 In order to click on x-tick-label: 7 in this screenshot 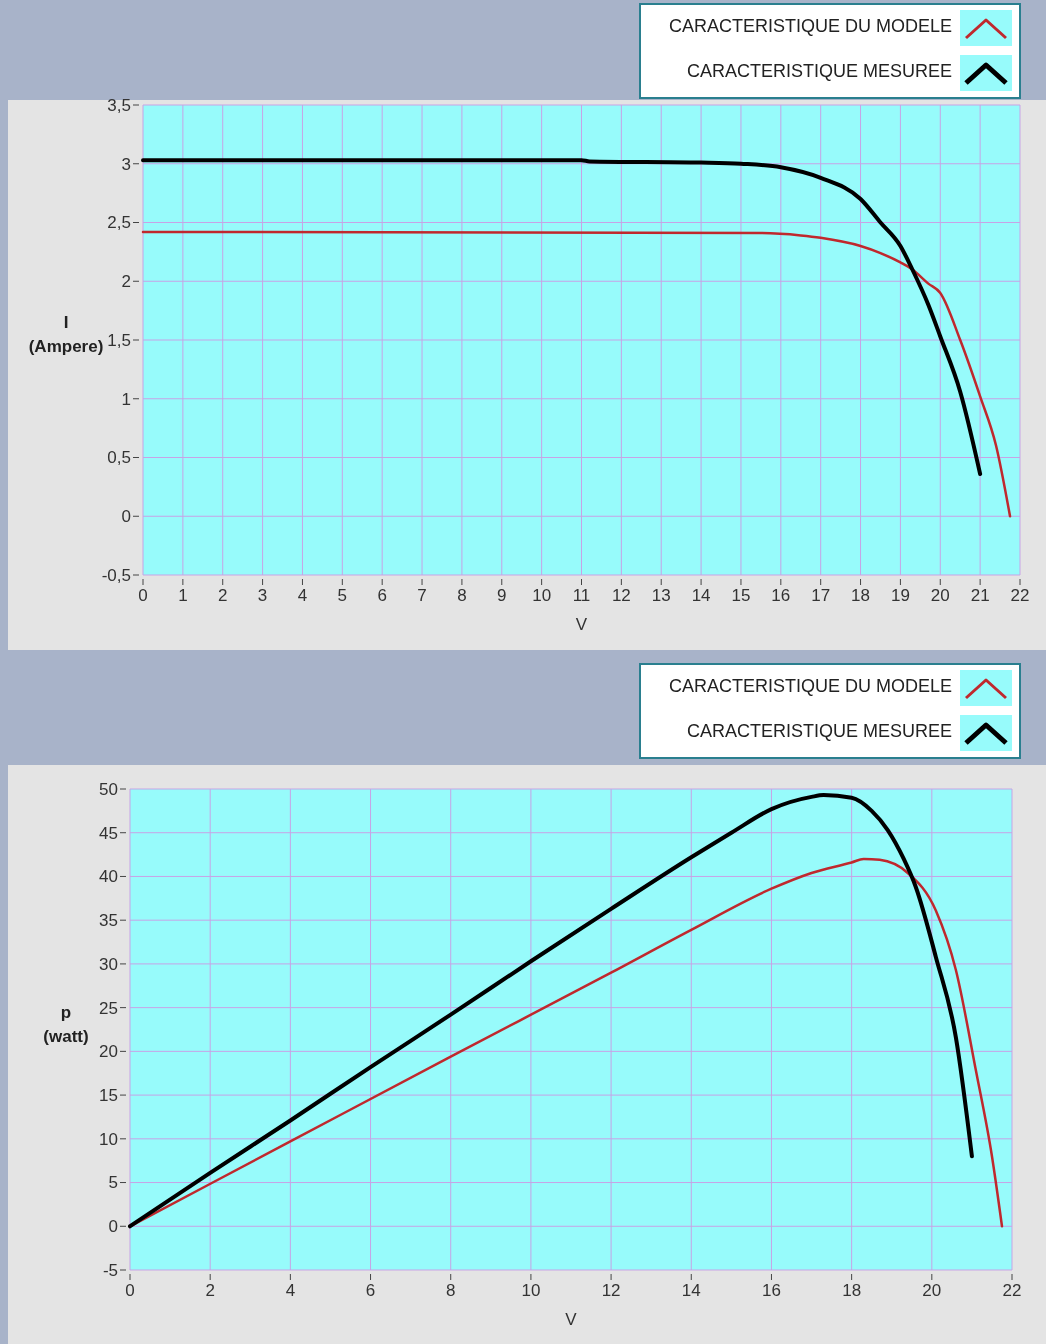, I will do `click(422, 595)`.